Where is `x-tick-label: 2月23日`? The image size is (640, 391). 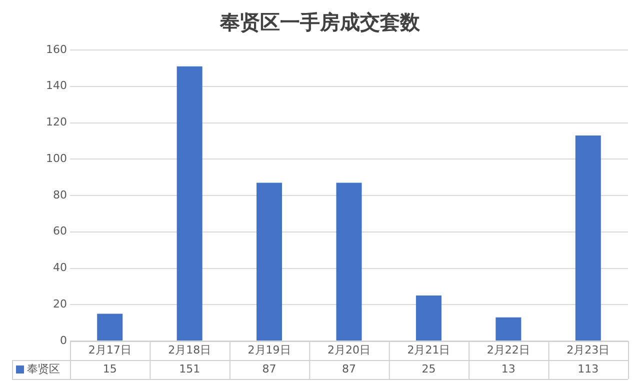 x-tick-label: 2月23日 is located at coordinates (588, 349).